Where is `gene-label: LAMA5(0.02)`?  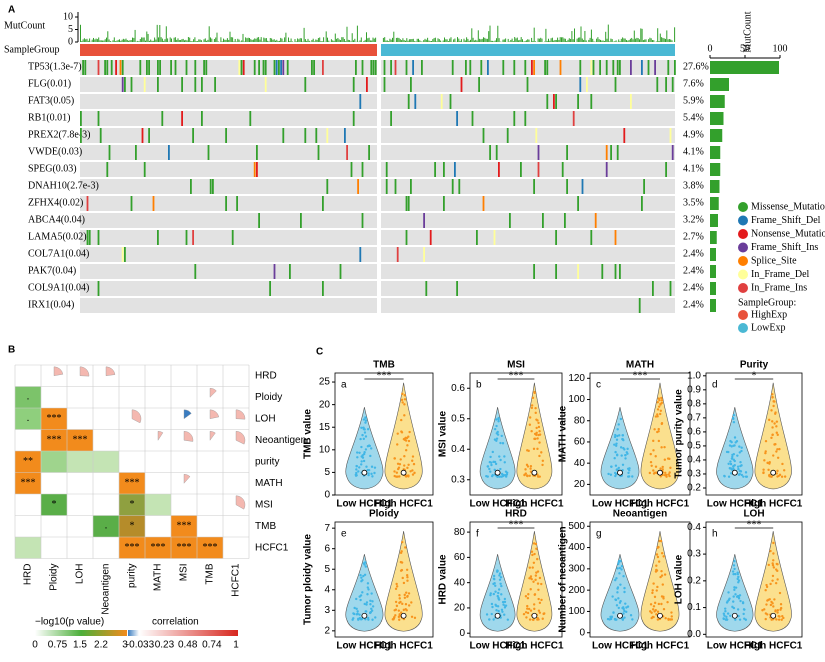 gene-label: LAMA5(0.02) is located at coordinates (57, 236).